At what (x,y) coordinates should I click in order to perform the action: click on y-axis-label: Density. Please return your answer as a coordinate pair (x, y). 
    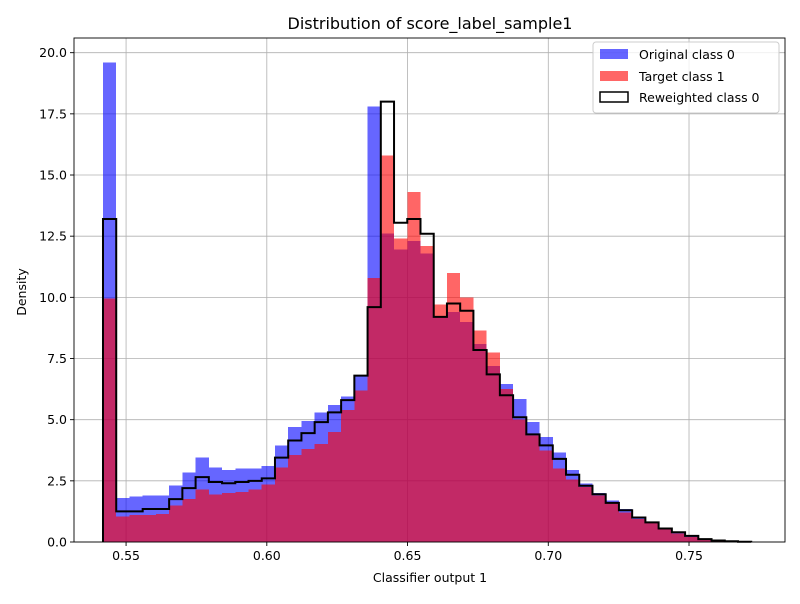
    Looking at the image, I should click on (21, 292).